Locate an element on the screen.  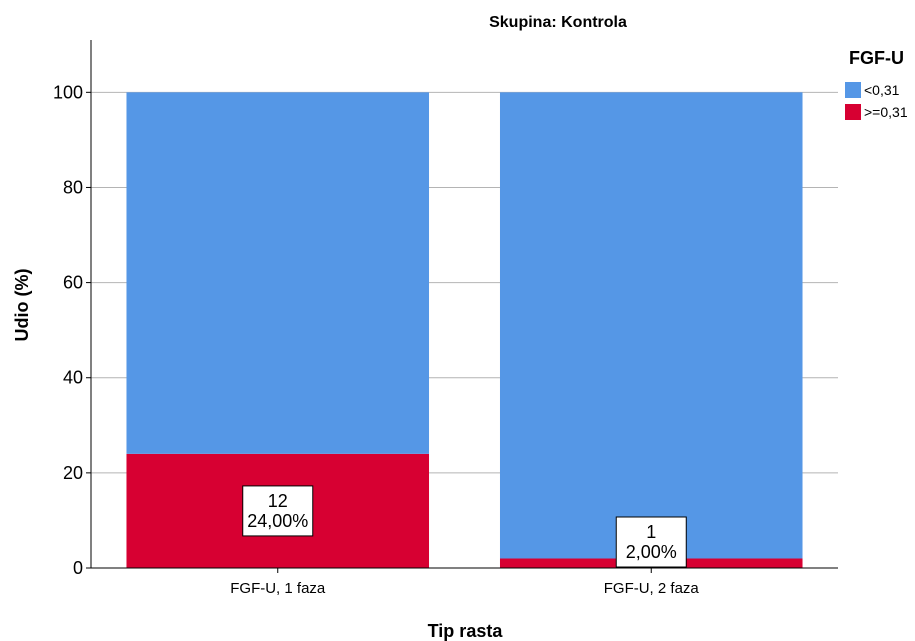
data-label: 12,00% is located at coordinates (651, 542).